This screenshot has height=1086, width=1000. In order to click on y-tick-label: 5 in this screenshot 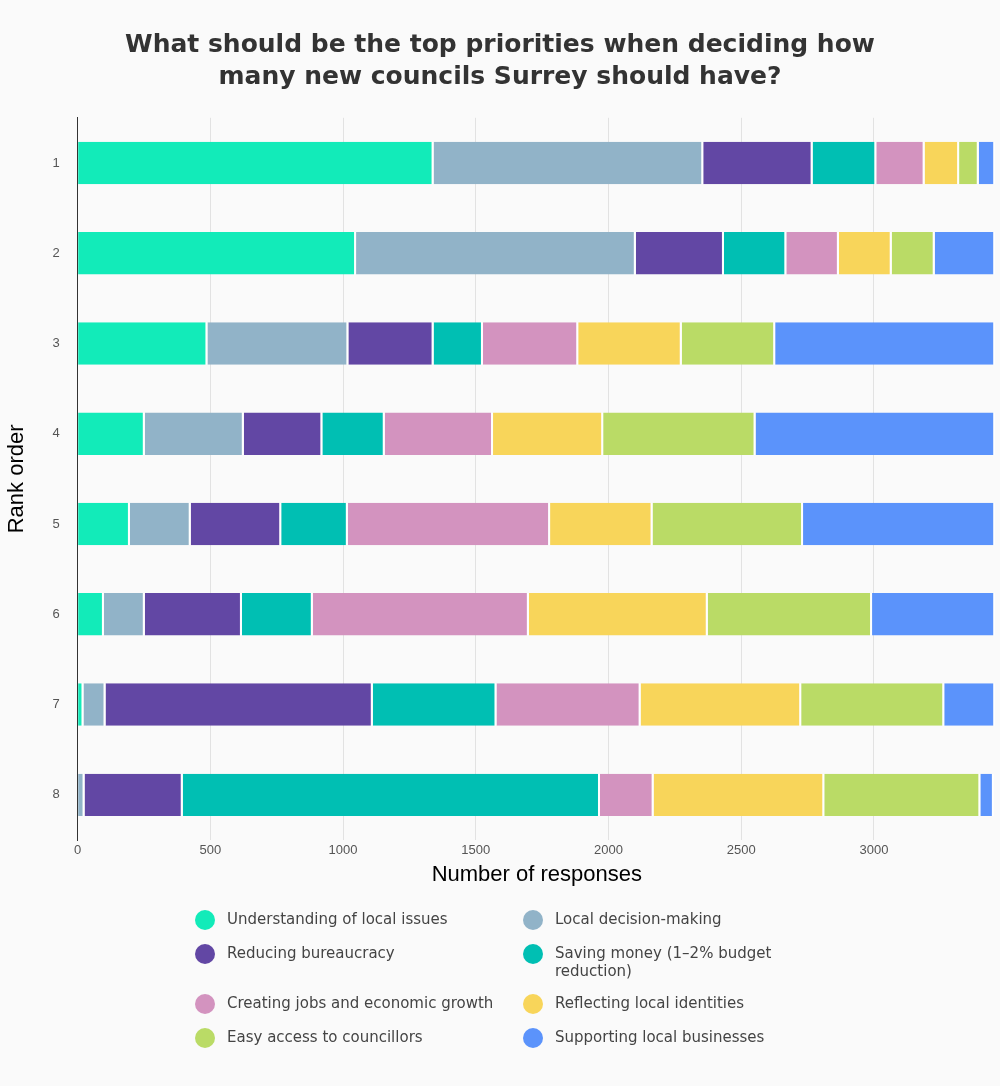, I will do `click(56, 523)`.